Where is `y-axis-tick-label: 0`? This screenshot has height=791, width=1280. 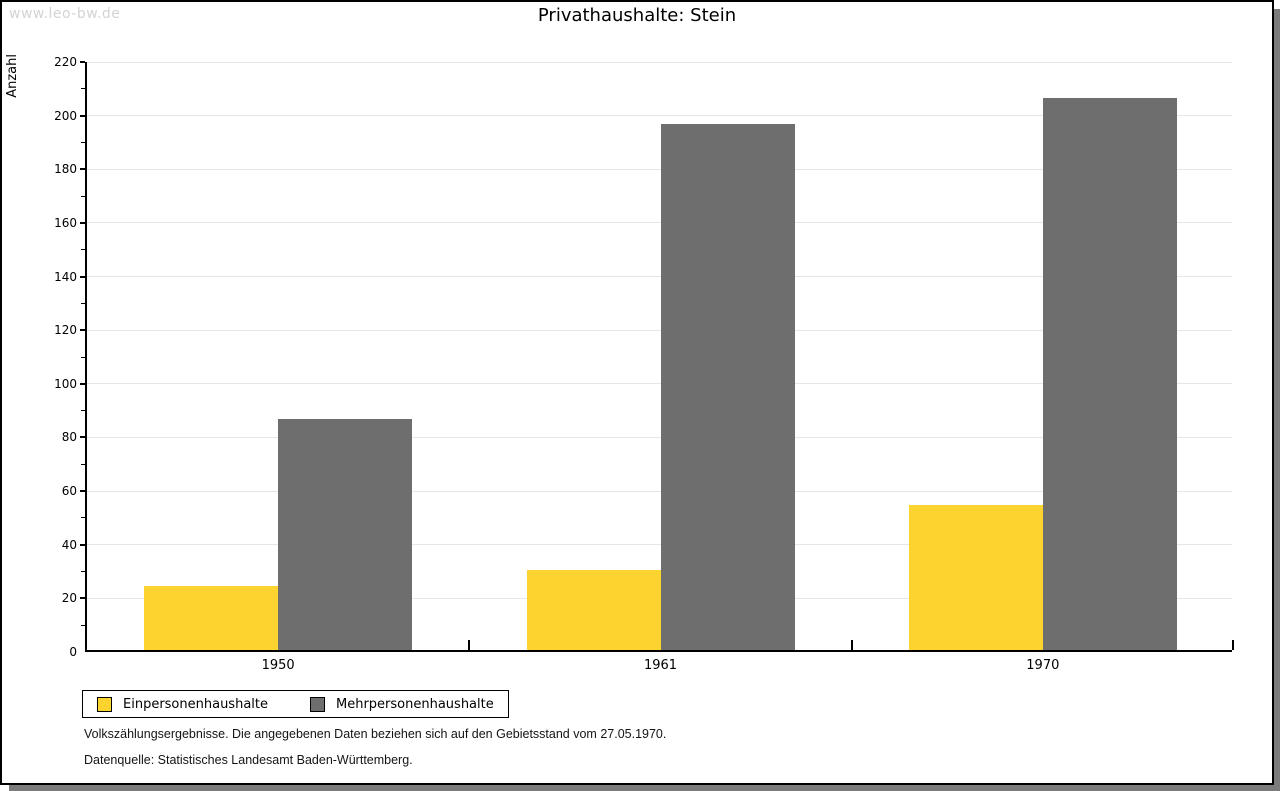 y-axis-tick-label: 0 is located at coordinates (73, 652).